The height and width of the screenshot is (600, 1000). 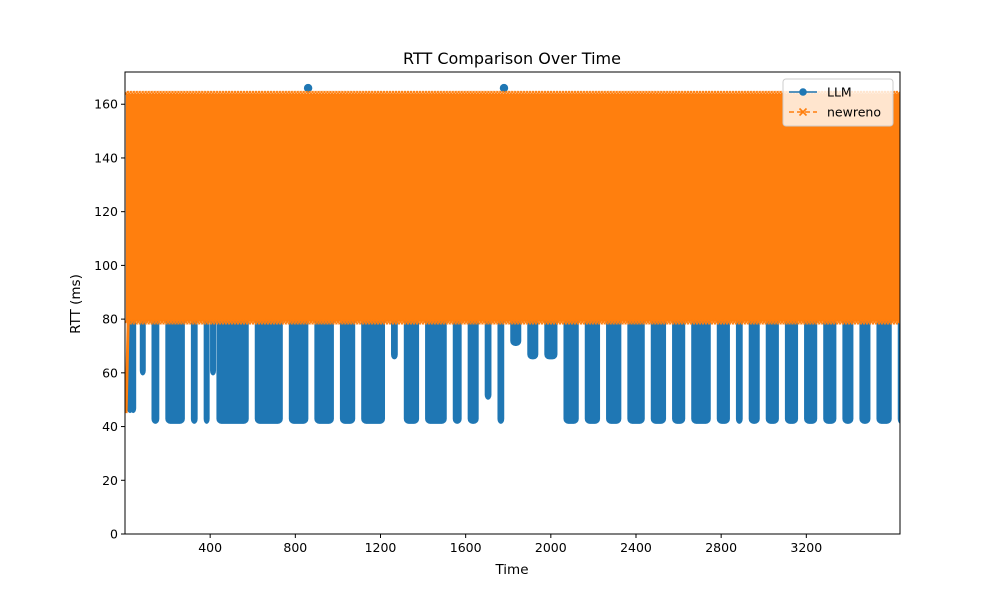 I want to click on legend-llm-marker, so click(x=803, y=92).